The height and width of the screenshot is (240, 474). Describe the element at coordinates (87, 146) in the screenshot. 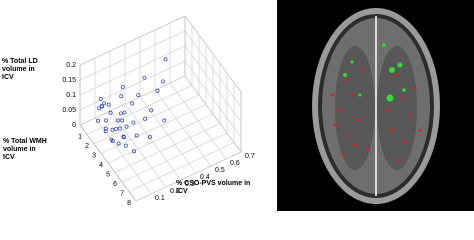

I see `y-tick-label: 2` at that location.